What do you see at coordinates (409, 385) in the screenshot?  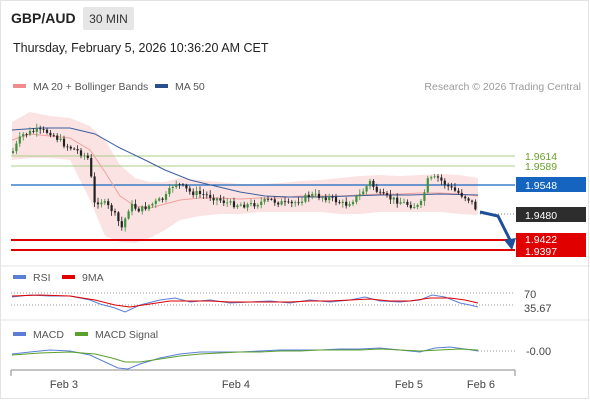 I see `x-axis-label-feb5: Feb 5` at bounding box center [409, 385].